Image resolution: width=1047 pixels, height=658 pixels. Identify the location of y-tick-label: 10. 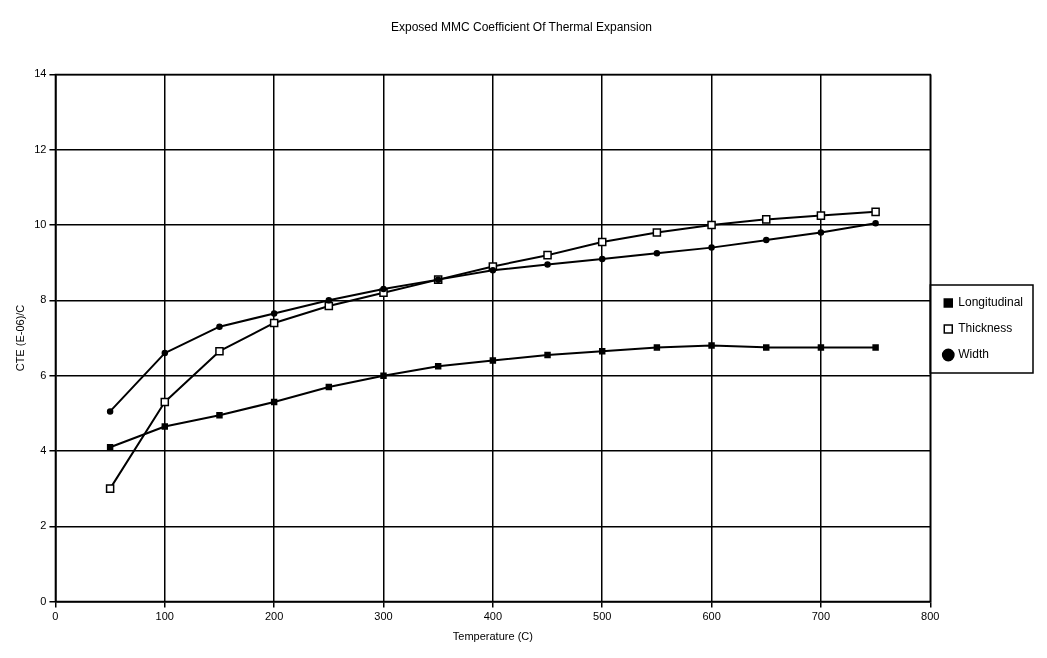
(40, 224).